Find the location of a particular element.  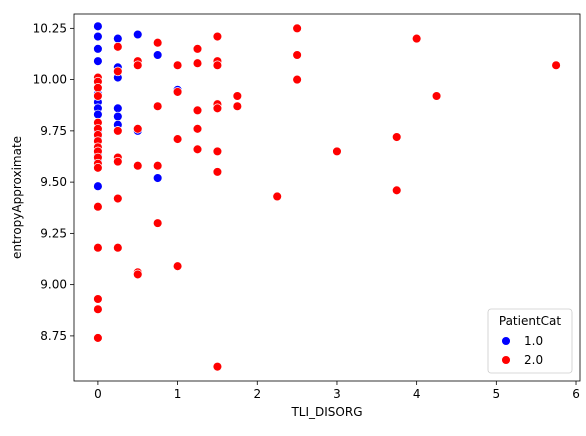

x-tick-label: 1 is located at coordinates (178, 394).